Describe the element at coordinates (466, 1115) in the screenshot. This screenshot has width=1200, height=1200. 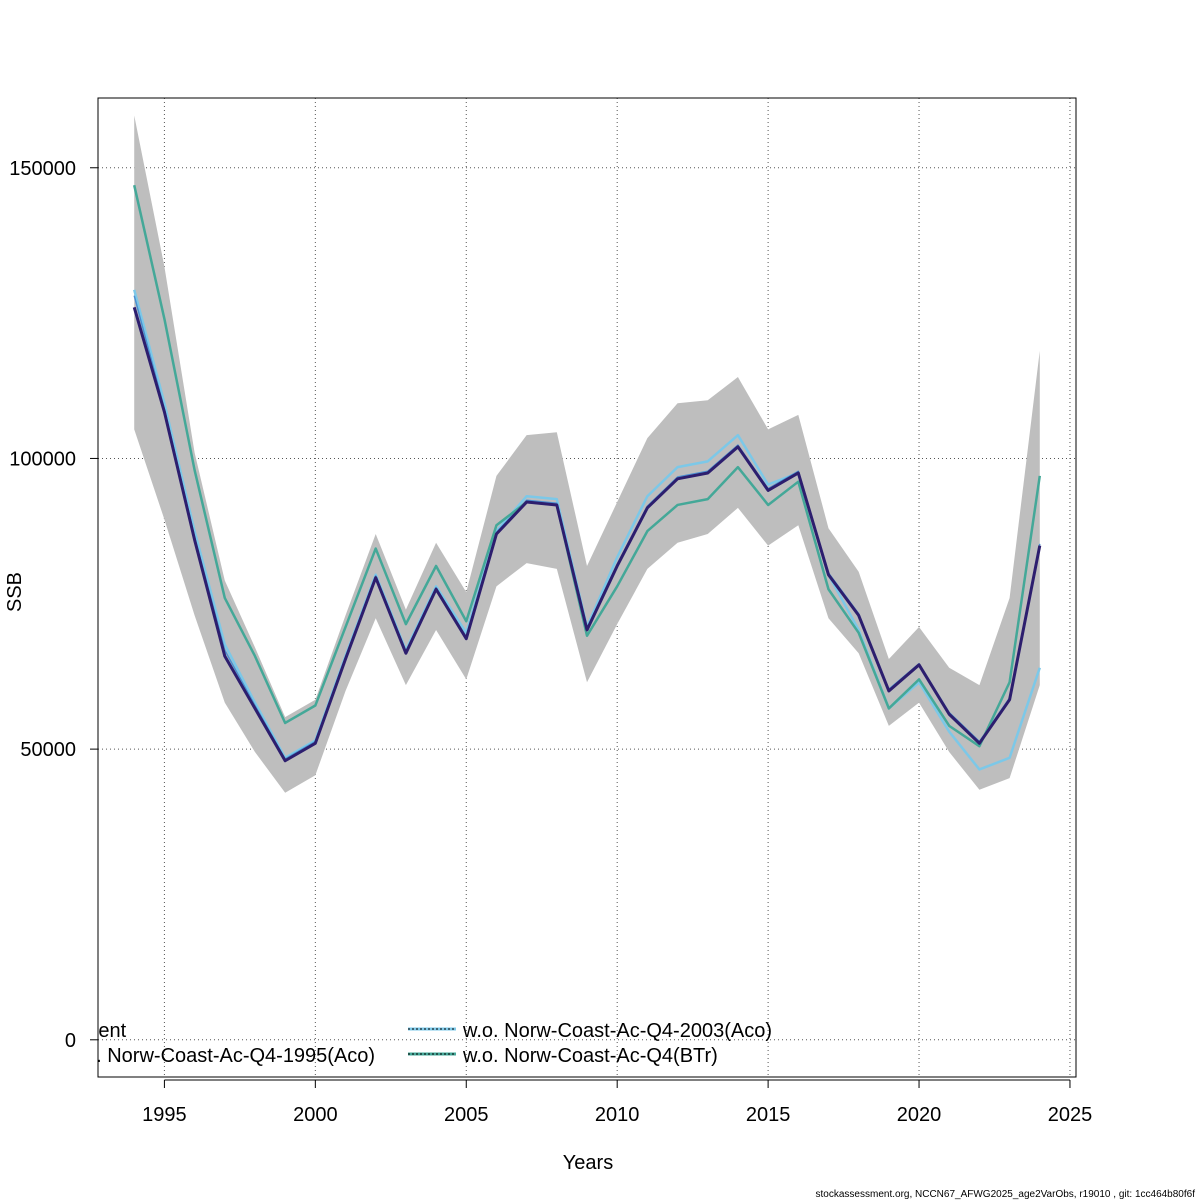
I see `x-tick-label-2005: 2005` at that location.